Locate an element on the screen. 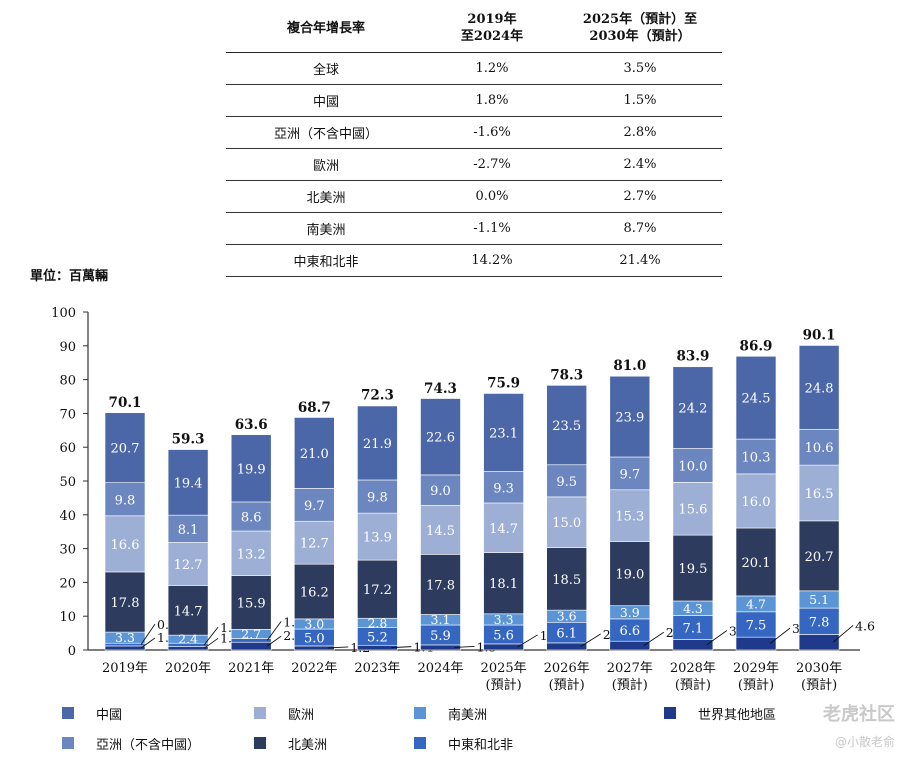  legend-item: 中國 is located at coordinates (92, 713).